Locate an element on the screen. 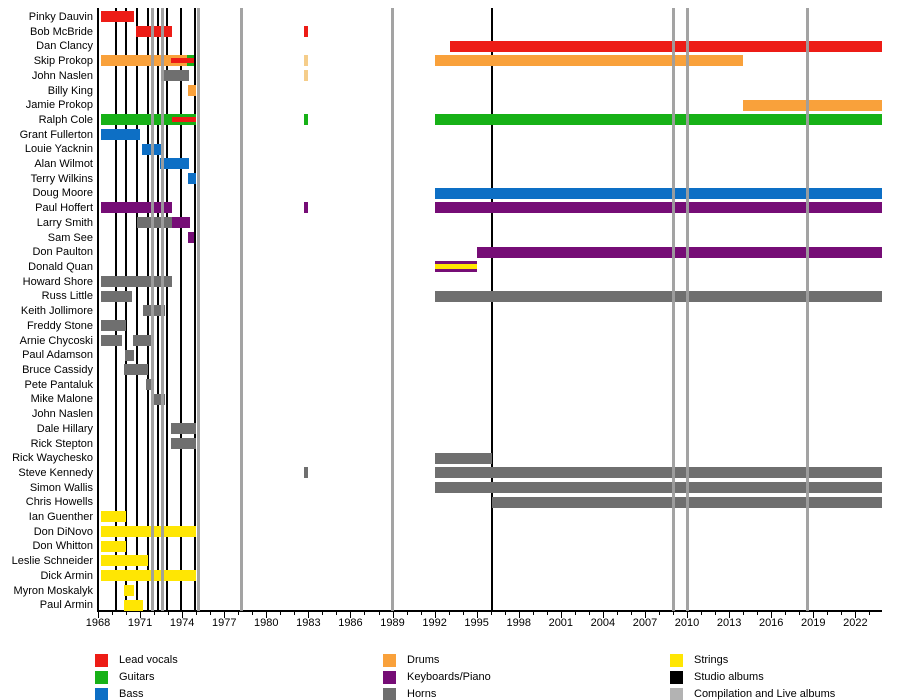 The width and height of the screenshot is (900, 700). legend-swatch-horns is located at coordinates (389, 694).